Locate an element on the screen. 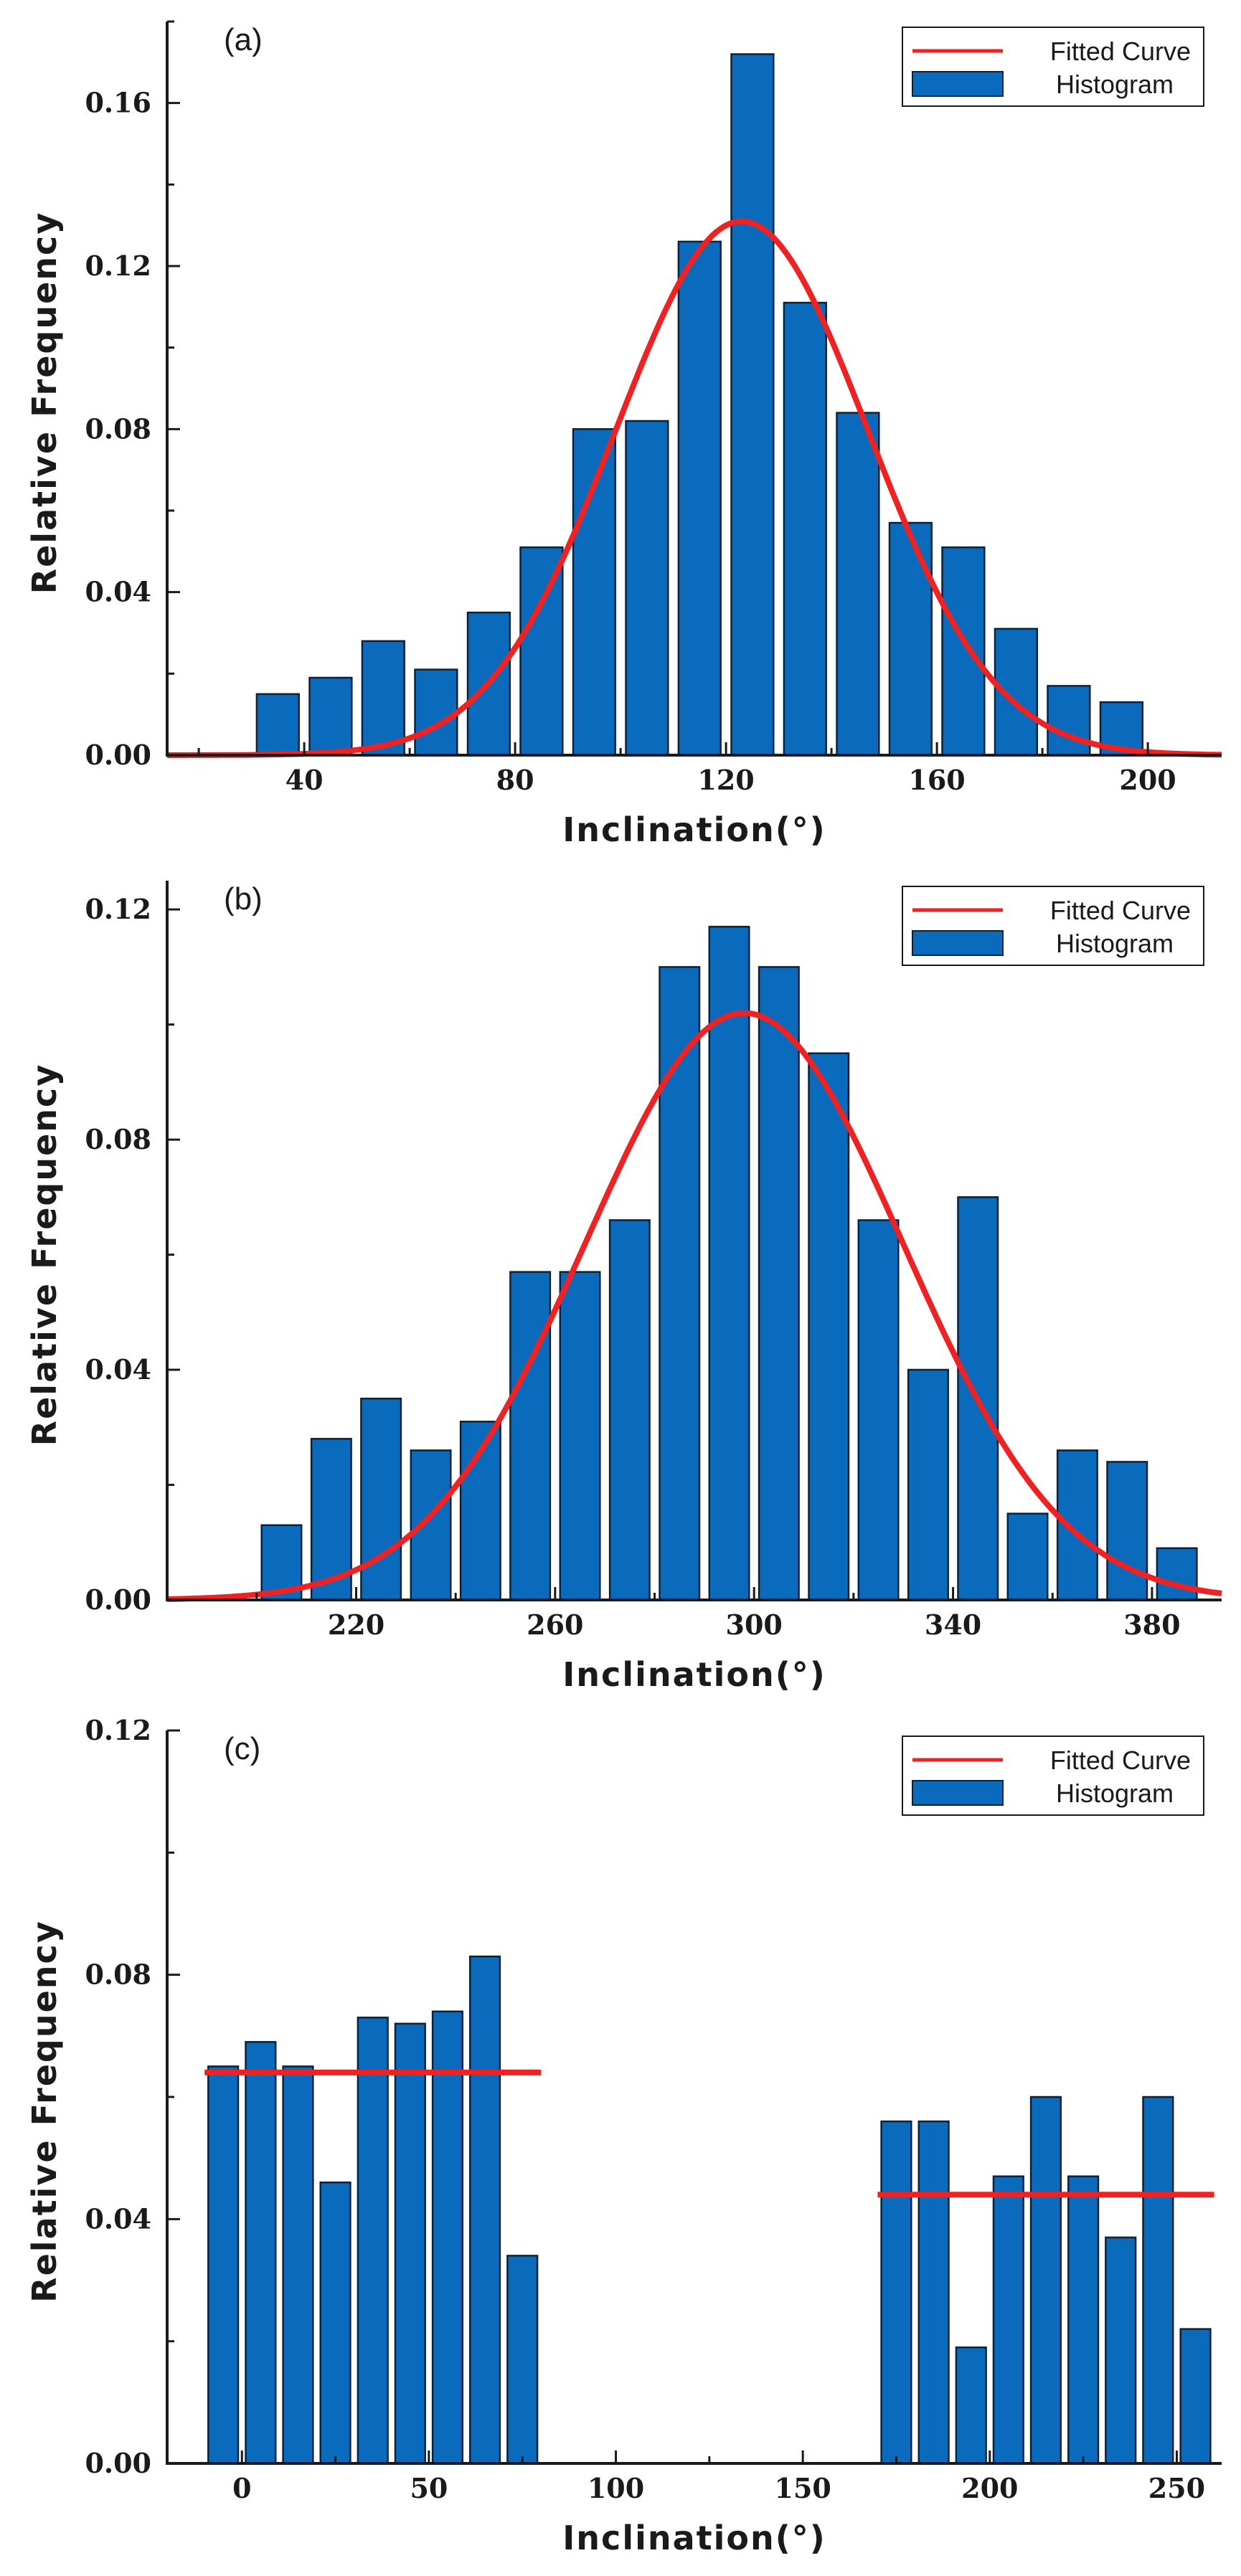 This screenshot has width=1241, height=2576. x-tick-label: 340 is located at coordinates (953, 1625).